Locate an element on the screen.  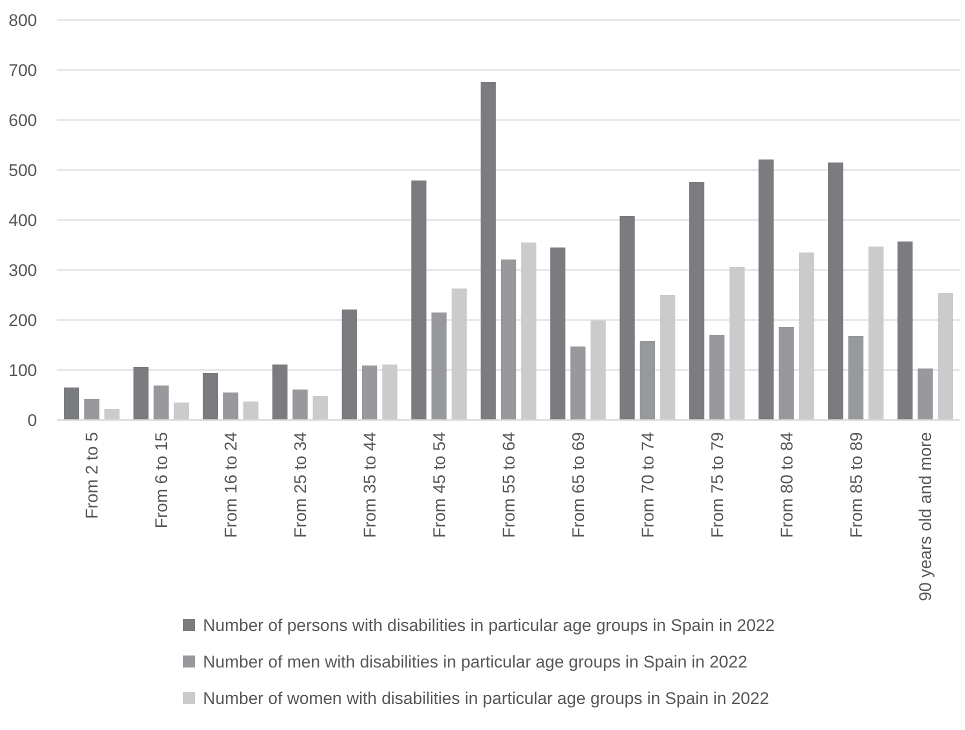
x-tick-label: From 35 to 44 is located at coordinates (370, 485).